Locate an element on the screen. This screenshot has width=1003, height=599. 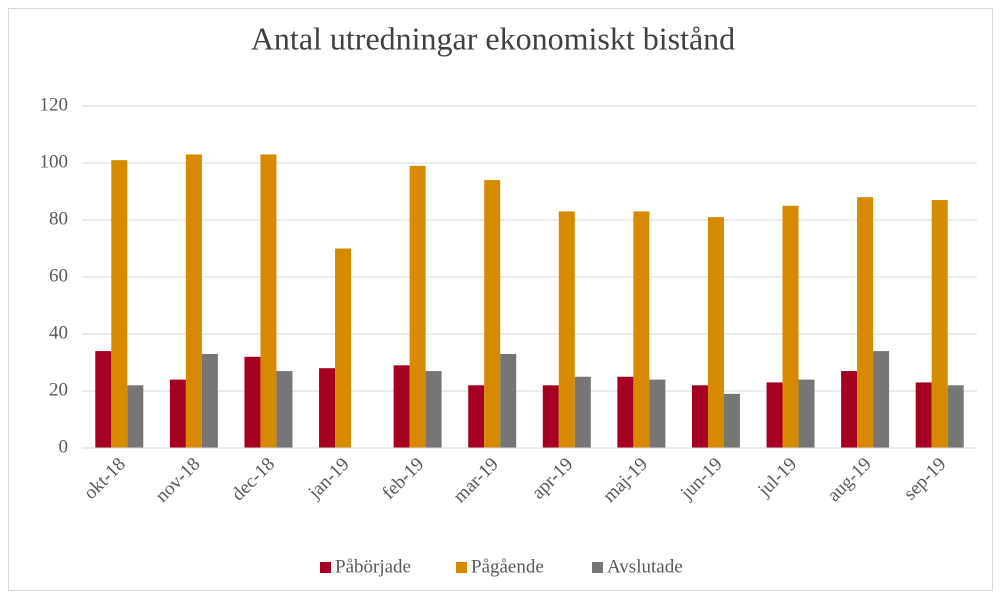
chart-title: Antal utredningar ekonomiskt bistånd is located at coordinates (493, 38).